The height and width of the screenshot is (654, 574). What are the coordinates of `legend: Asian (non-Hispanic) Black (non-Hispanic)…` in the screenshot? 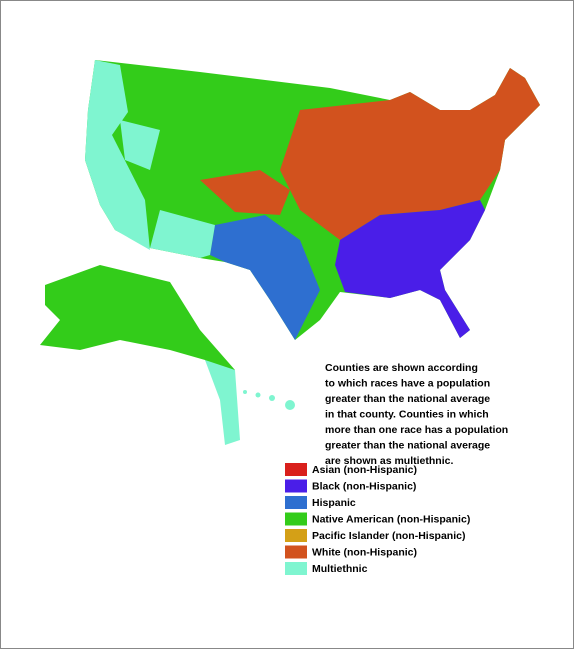 It's located at (377, 519).